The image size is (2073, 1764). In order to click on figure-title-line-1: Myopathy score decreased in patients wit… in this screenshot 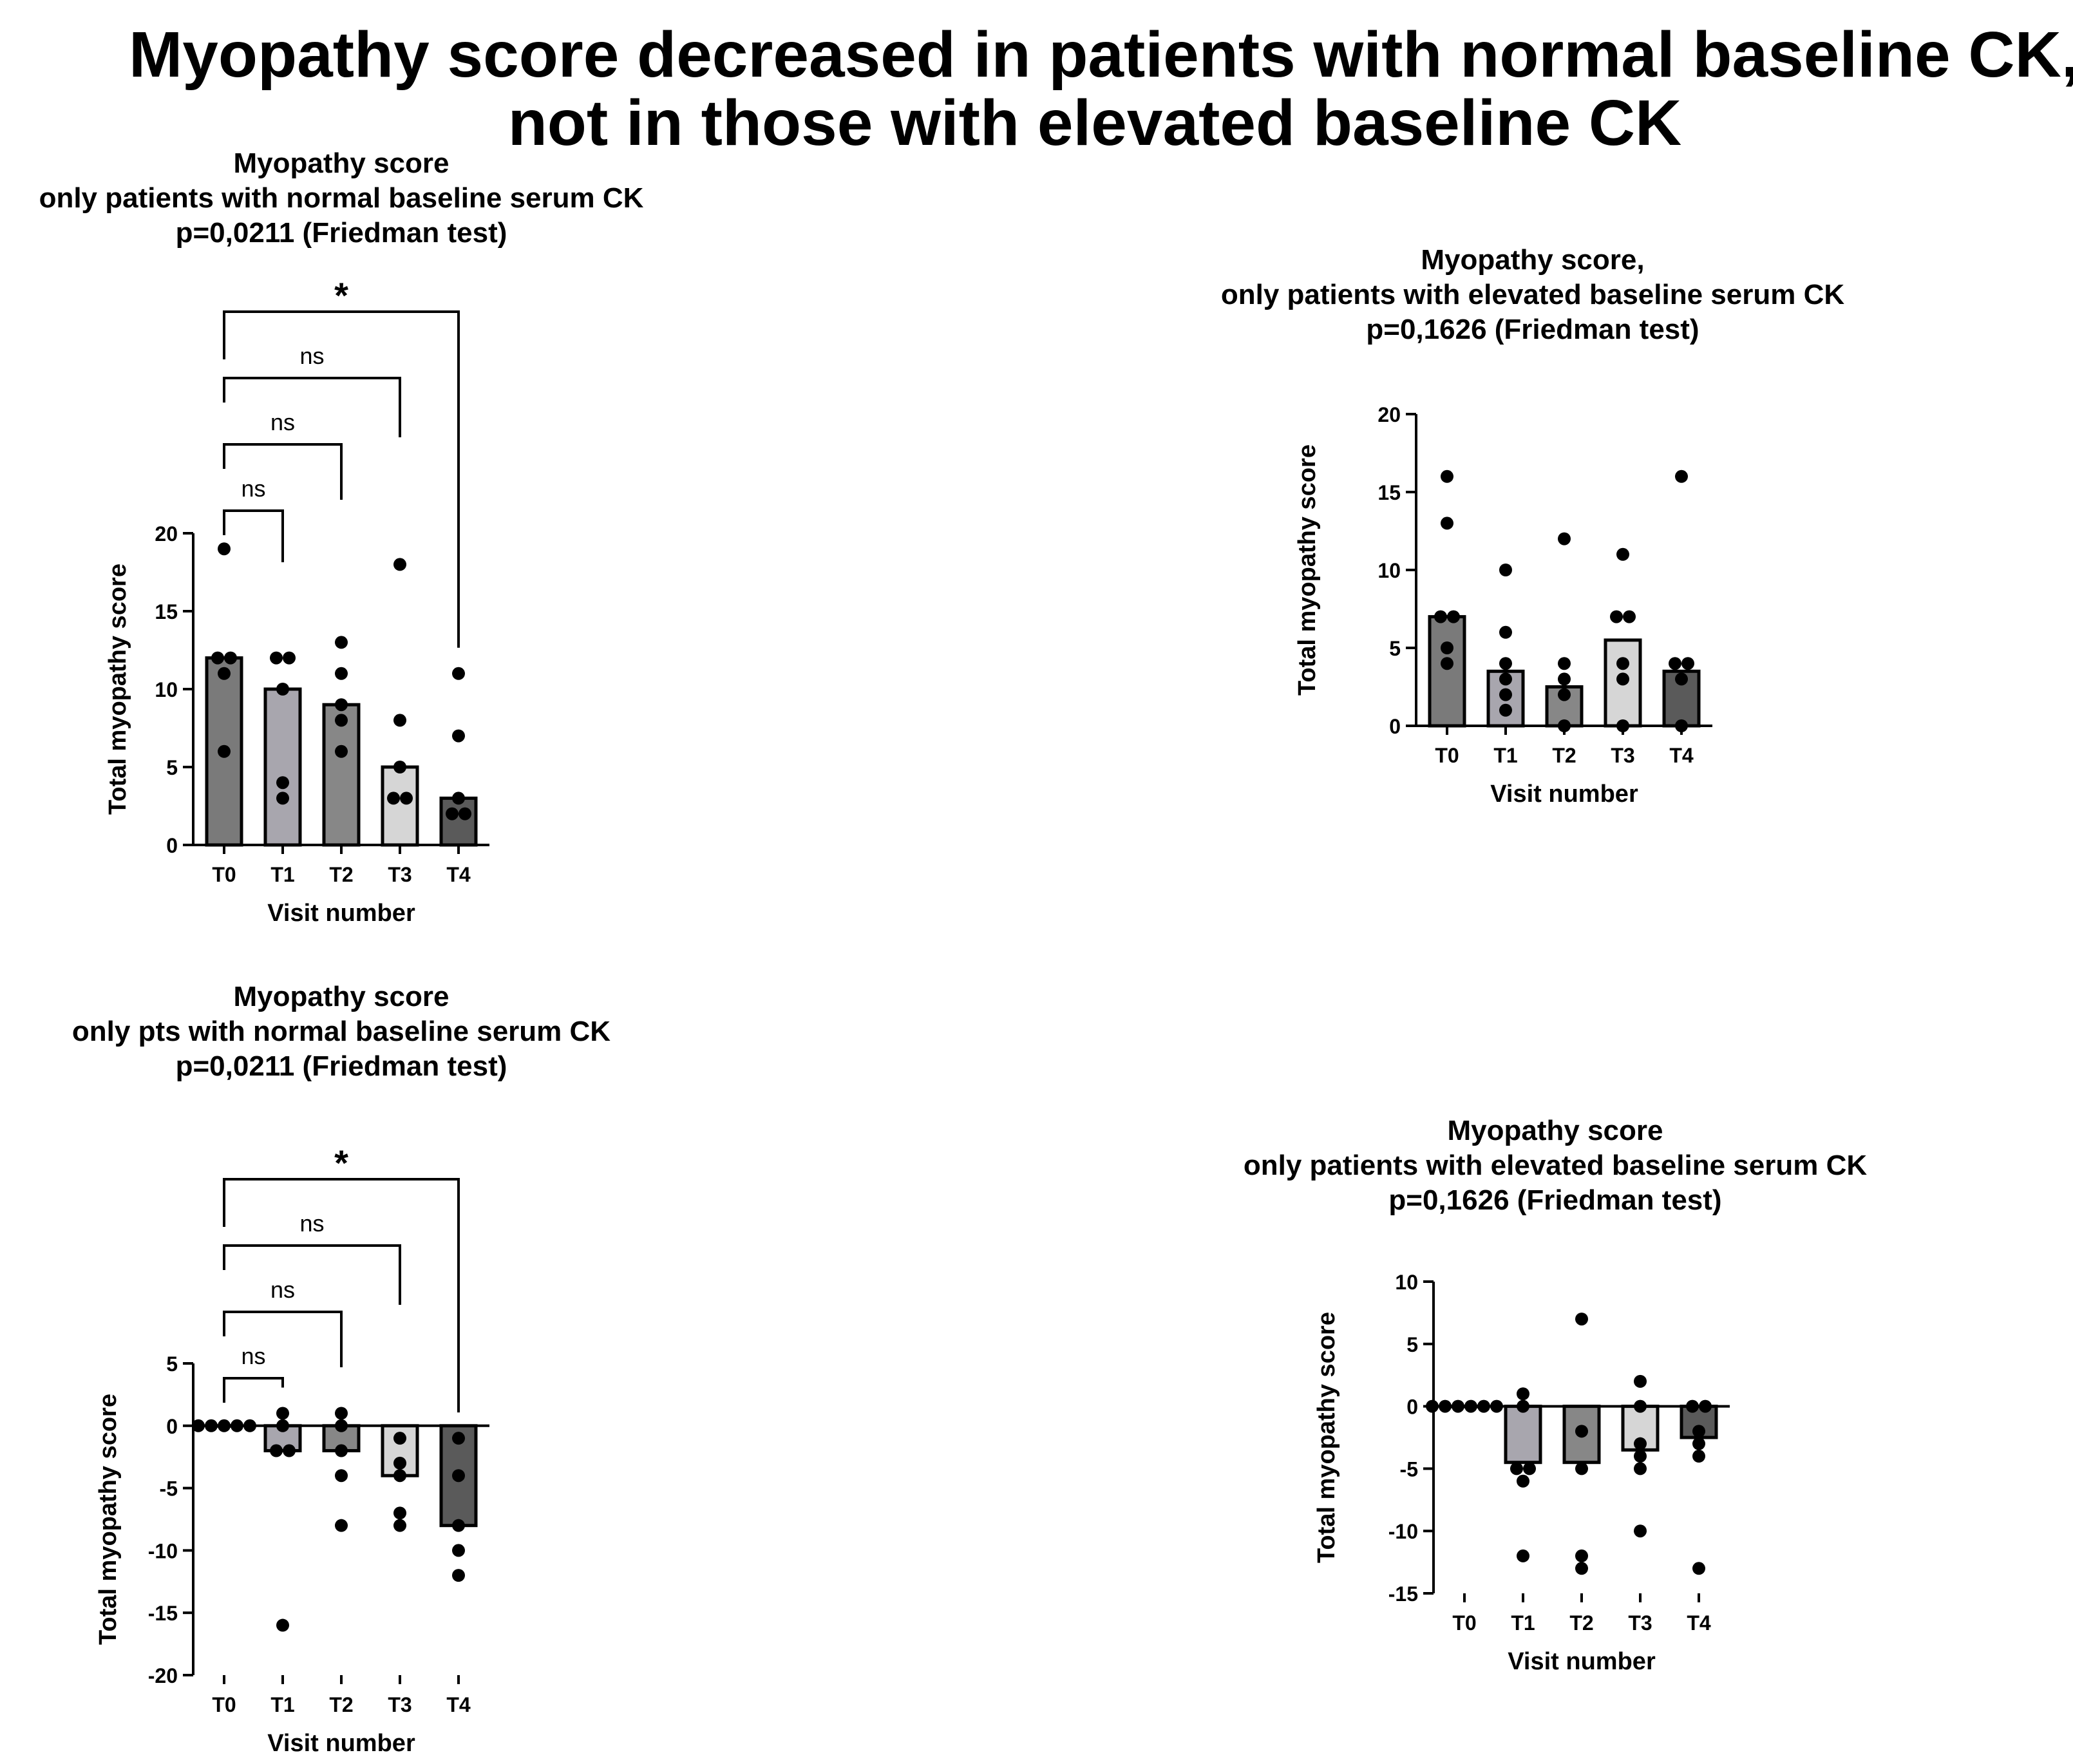, I will do `click(1101, 55)`.